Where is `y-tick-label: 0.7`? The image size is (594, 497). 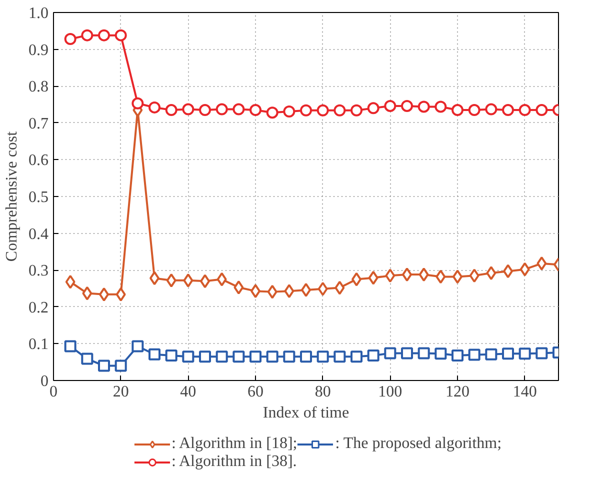 y-tick-label: 0.7 is located at coordinates (38, 123).